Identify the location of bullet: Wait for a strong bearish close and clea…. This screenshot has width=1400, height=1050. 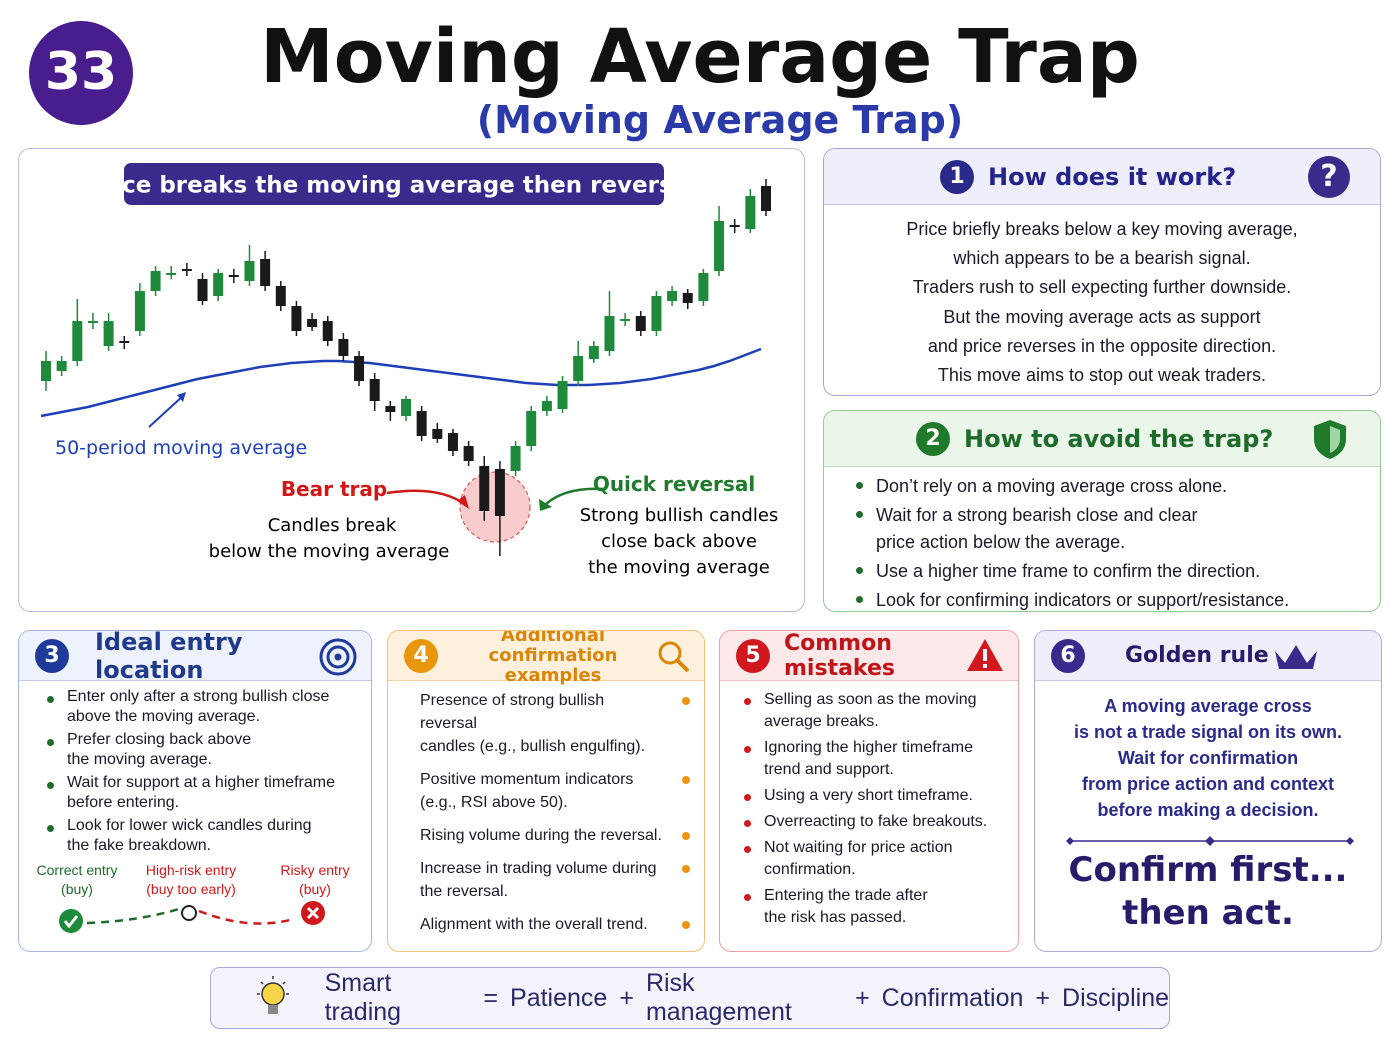
(1115, 529).